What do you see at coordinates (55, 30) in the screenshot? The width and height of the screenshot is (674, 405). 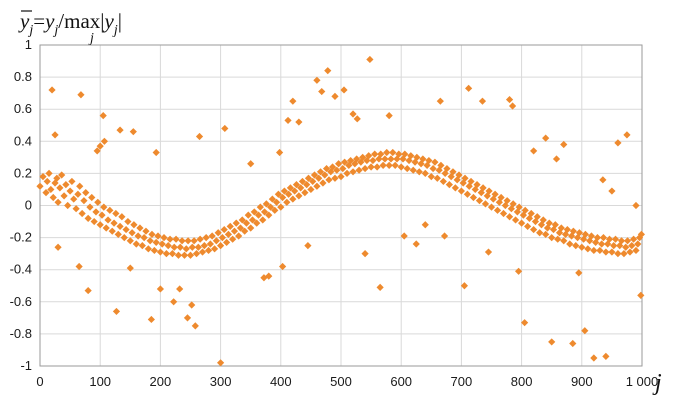 I see `ylabel-sub-j-2: j` at bounding box center [55, 30].